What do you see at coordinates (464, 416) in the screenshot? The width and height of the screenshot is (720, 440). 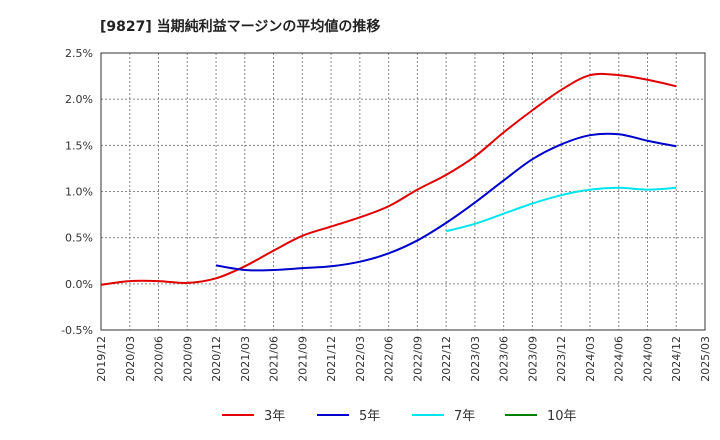 I see `legend-label-2: 7年` at bounding box center [464, 416].